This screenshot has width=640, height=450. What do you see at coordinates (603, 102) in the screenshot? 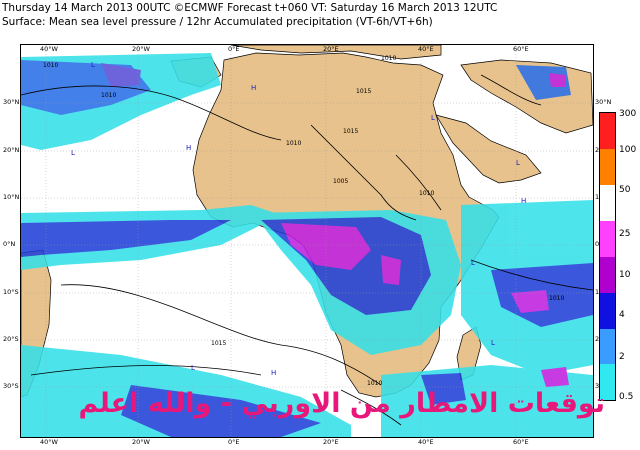
I see `lat-tick-right: 30°N` at bounding box center [603, 102].